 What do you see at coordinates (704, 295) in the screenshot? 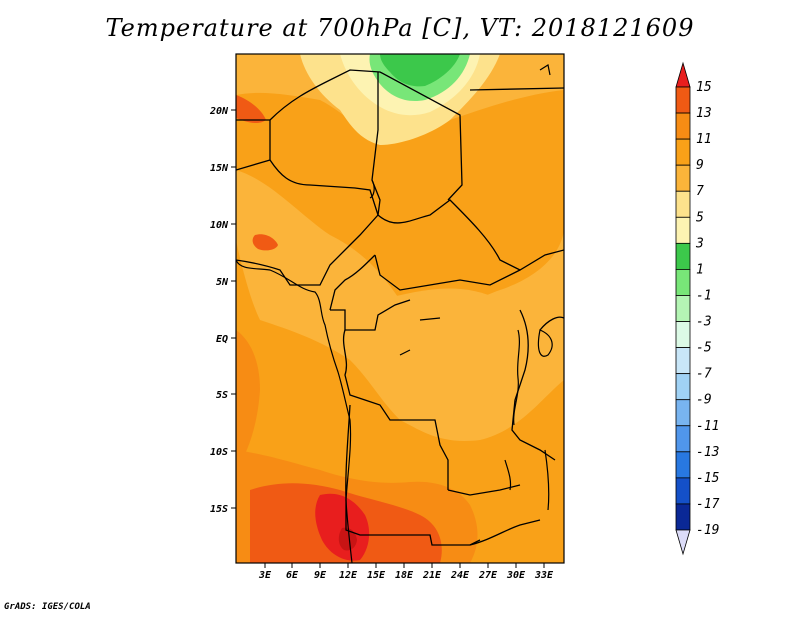
I see `colorbar-label: -1` at bounding box center [704, 295].